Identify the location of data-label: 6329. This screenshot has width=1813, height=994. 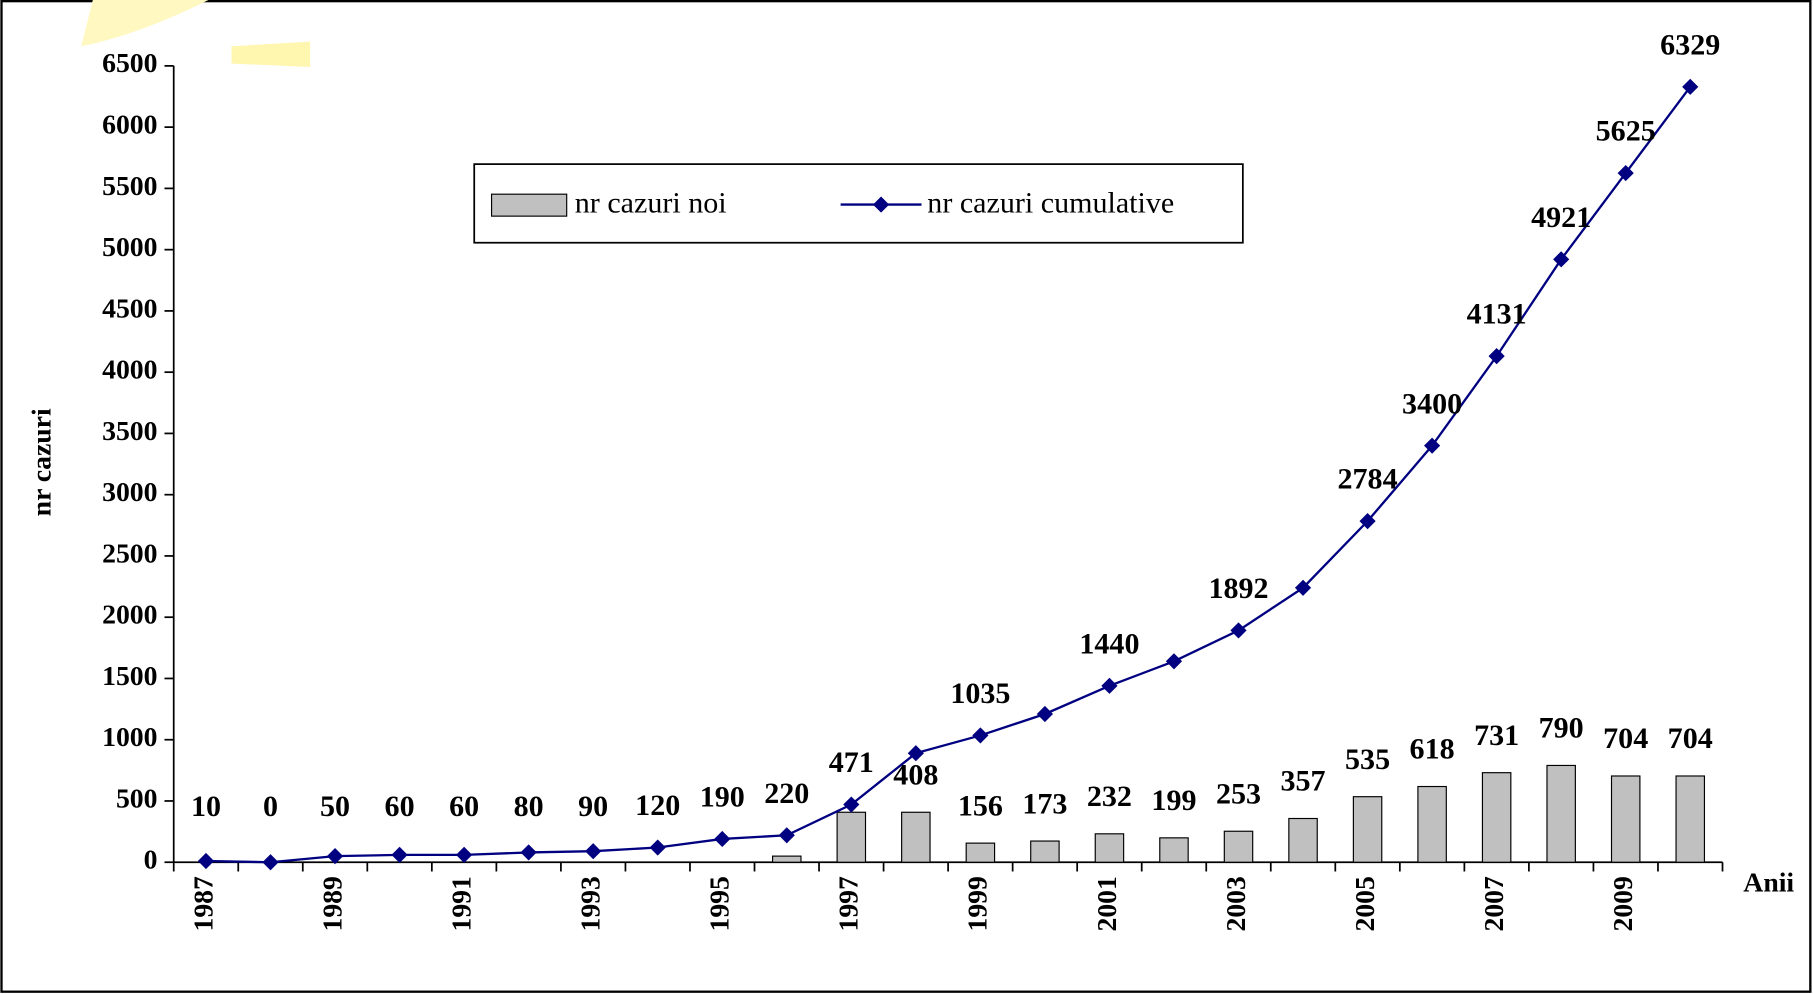
(1690, 44).